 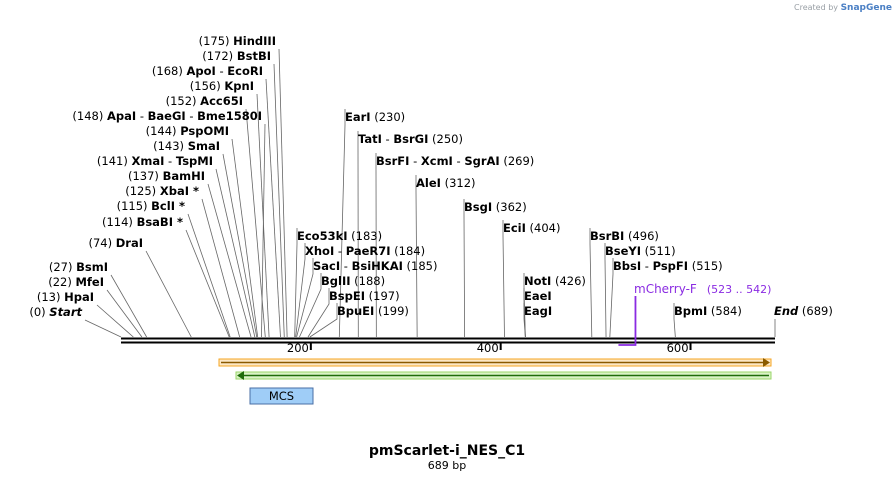 What do you see at coordinates (555, 281) in the screenshot?
I see `site-noti-label: NotI (426)` at bounding box center [555, 281].